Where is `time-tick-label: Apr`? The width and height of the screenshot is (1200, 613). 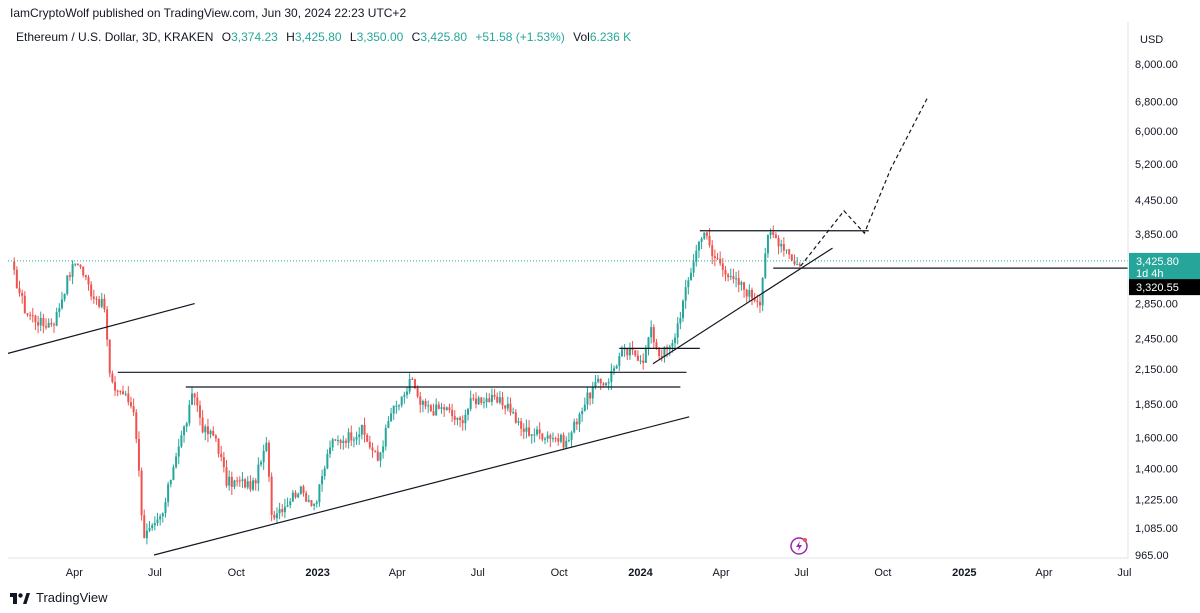
time-tick-label: Apr is located at coordinates (1043, 573).